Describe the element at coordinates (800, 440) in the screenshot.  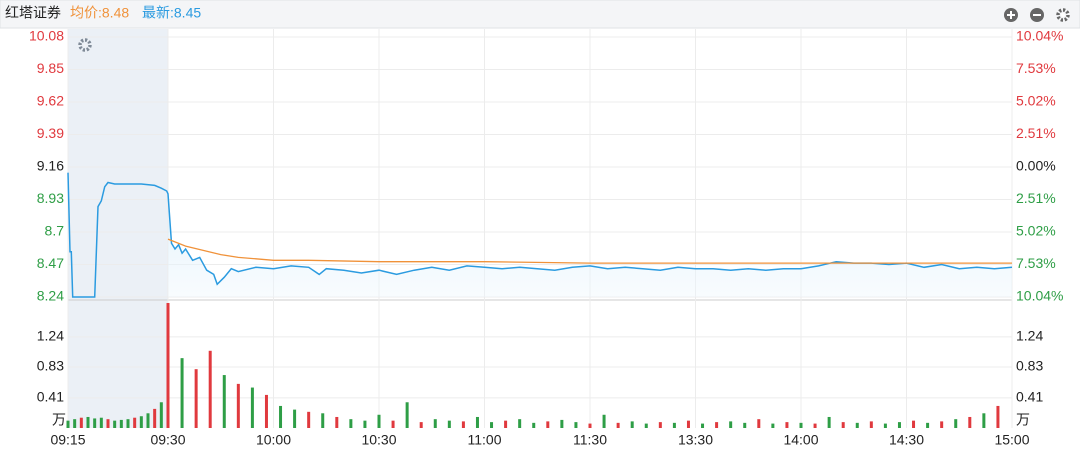
I see `x-tick-label: 14:00` at that location.